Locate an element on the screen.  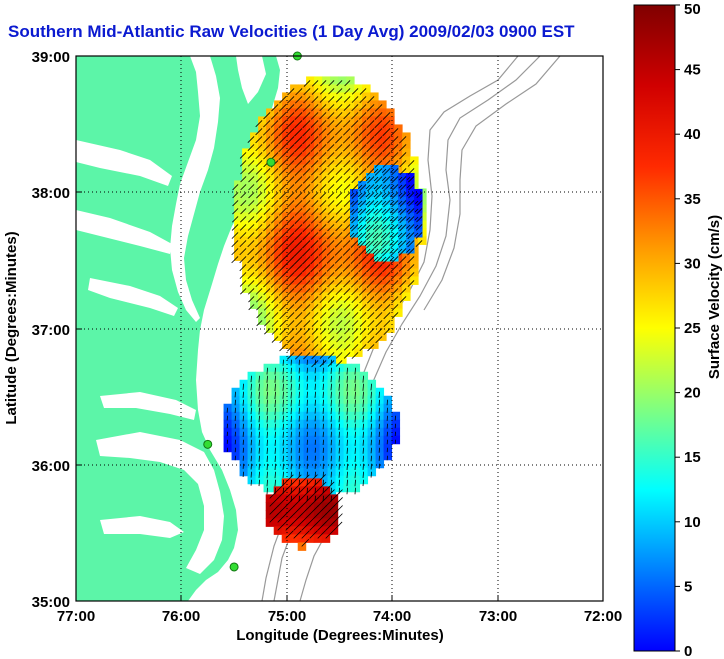
colorbar-ticks: 0 5 10 15 20 25 30 35 40 45 50 is located at coordinates (688, 330).